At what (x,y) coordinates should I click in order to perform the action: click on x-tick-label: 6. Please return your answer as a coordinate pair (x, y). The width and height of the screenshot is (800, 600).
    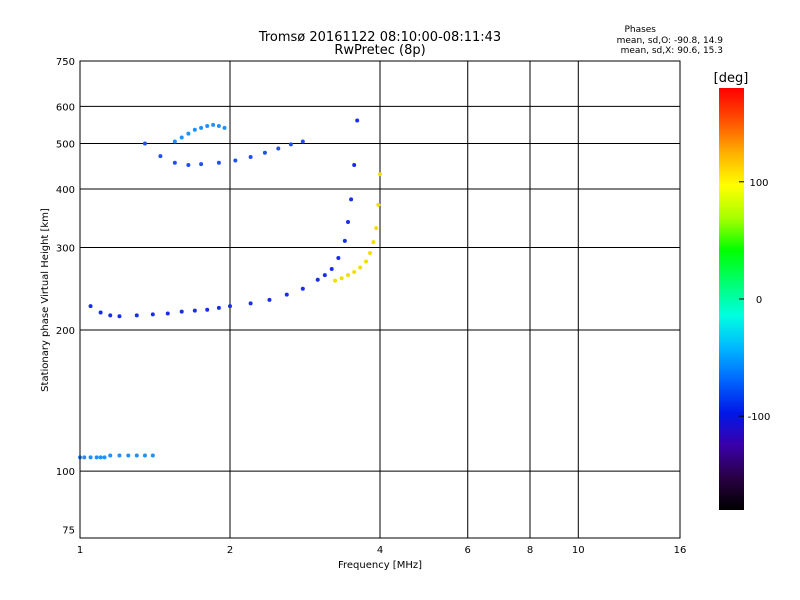
    Looking at the image, I should click on (468, 550).